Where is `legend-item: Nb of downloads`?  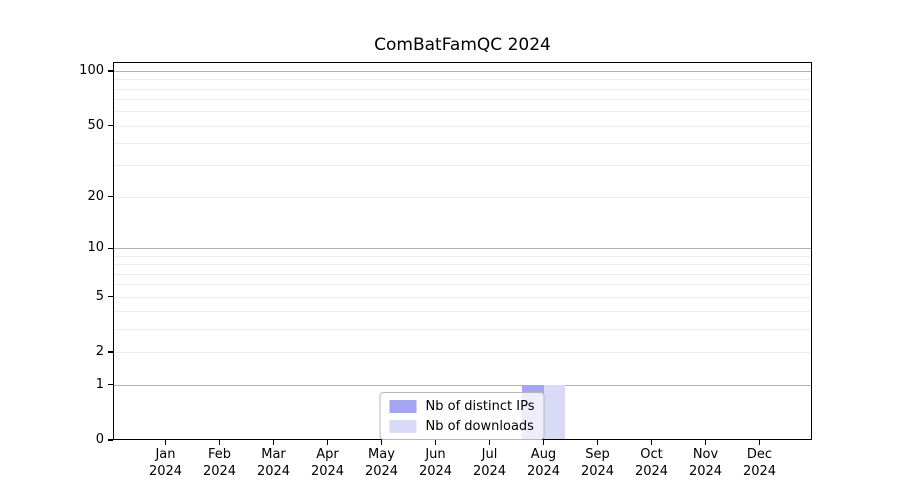
legend-item: Nb of downloads is located at coordinates (462, 426).